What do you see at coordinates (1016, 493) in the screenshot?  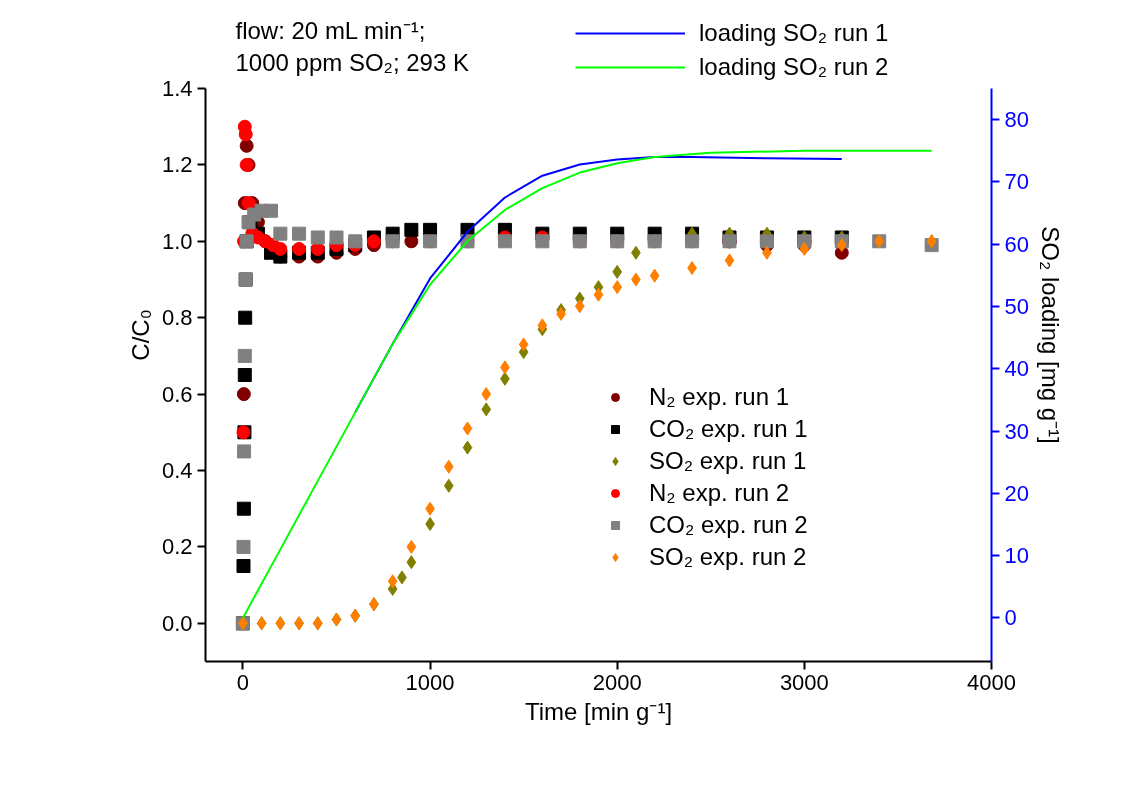 I see `y2-tick-label: 20` at bounding box center [1016, 493].